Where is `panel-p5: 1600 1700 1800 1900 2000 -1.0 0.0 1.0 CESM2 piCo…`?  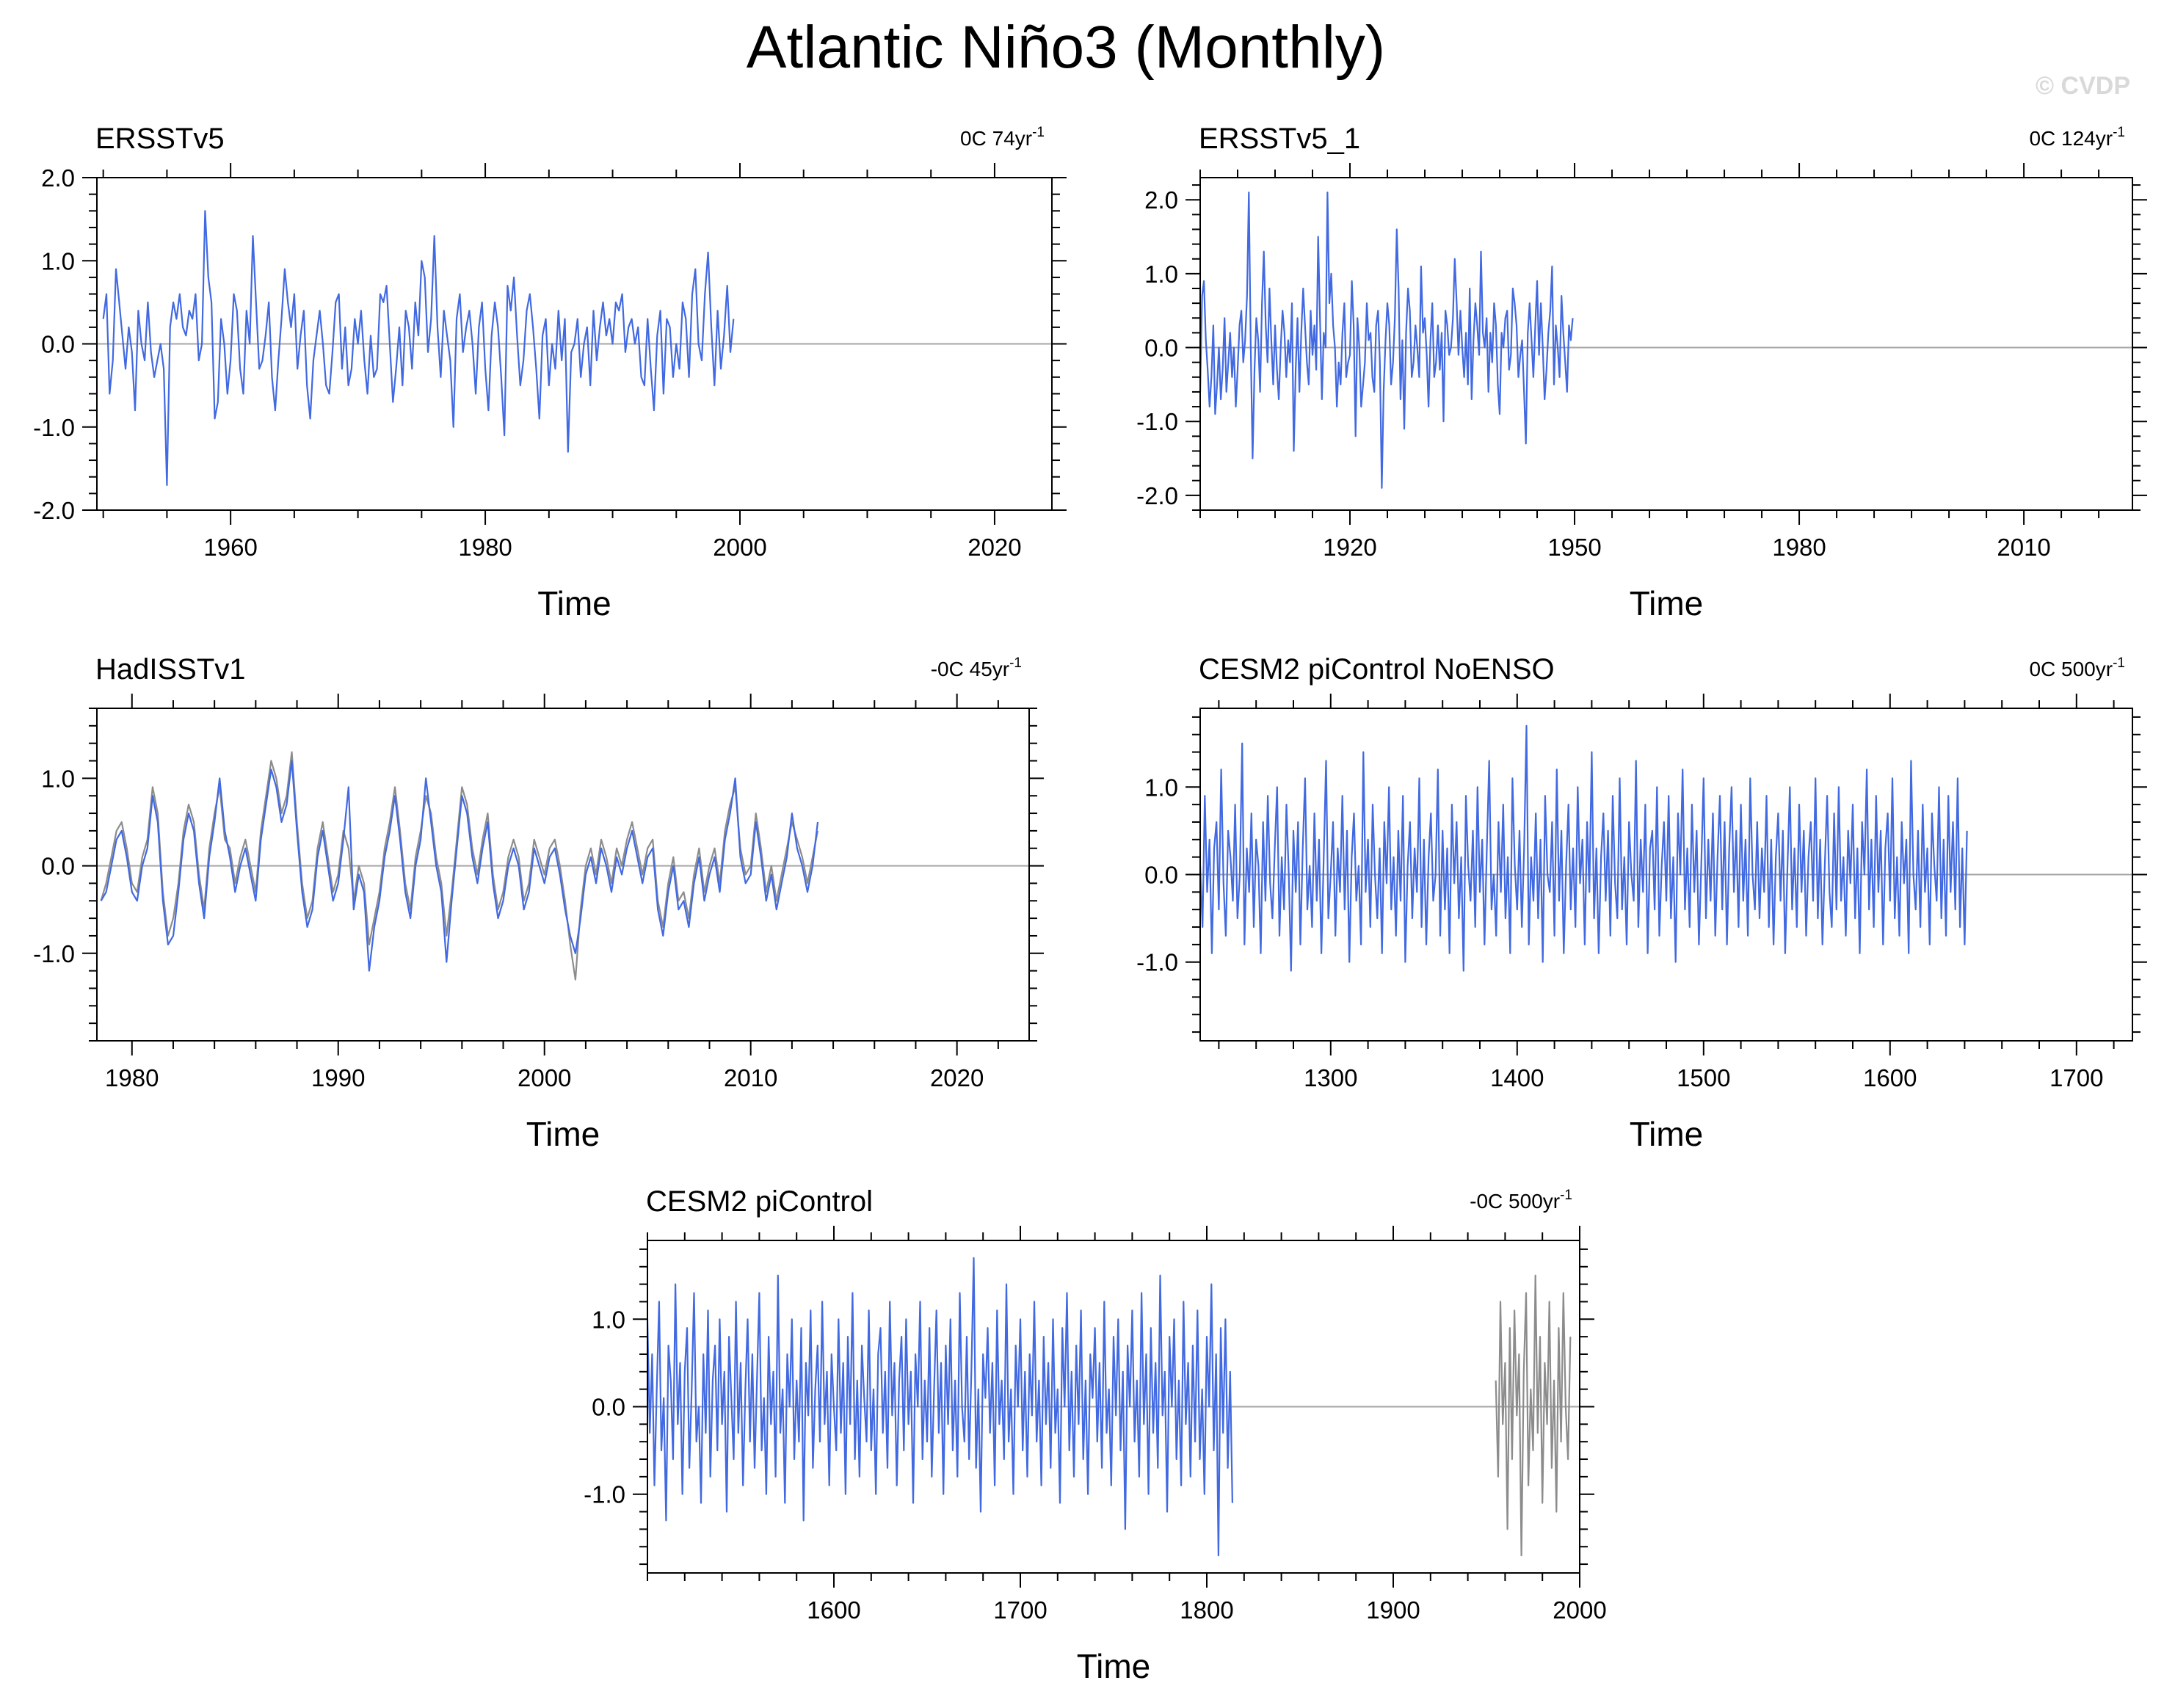
panel-p5: 1600 1700 1800 1900 2000 -1.0 0.0 1.0 CESM2 piCo… is located at coordinates (1095, 1435).